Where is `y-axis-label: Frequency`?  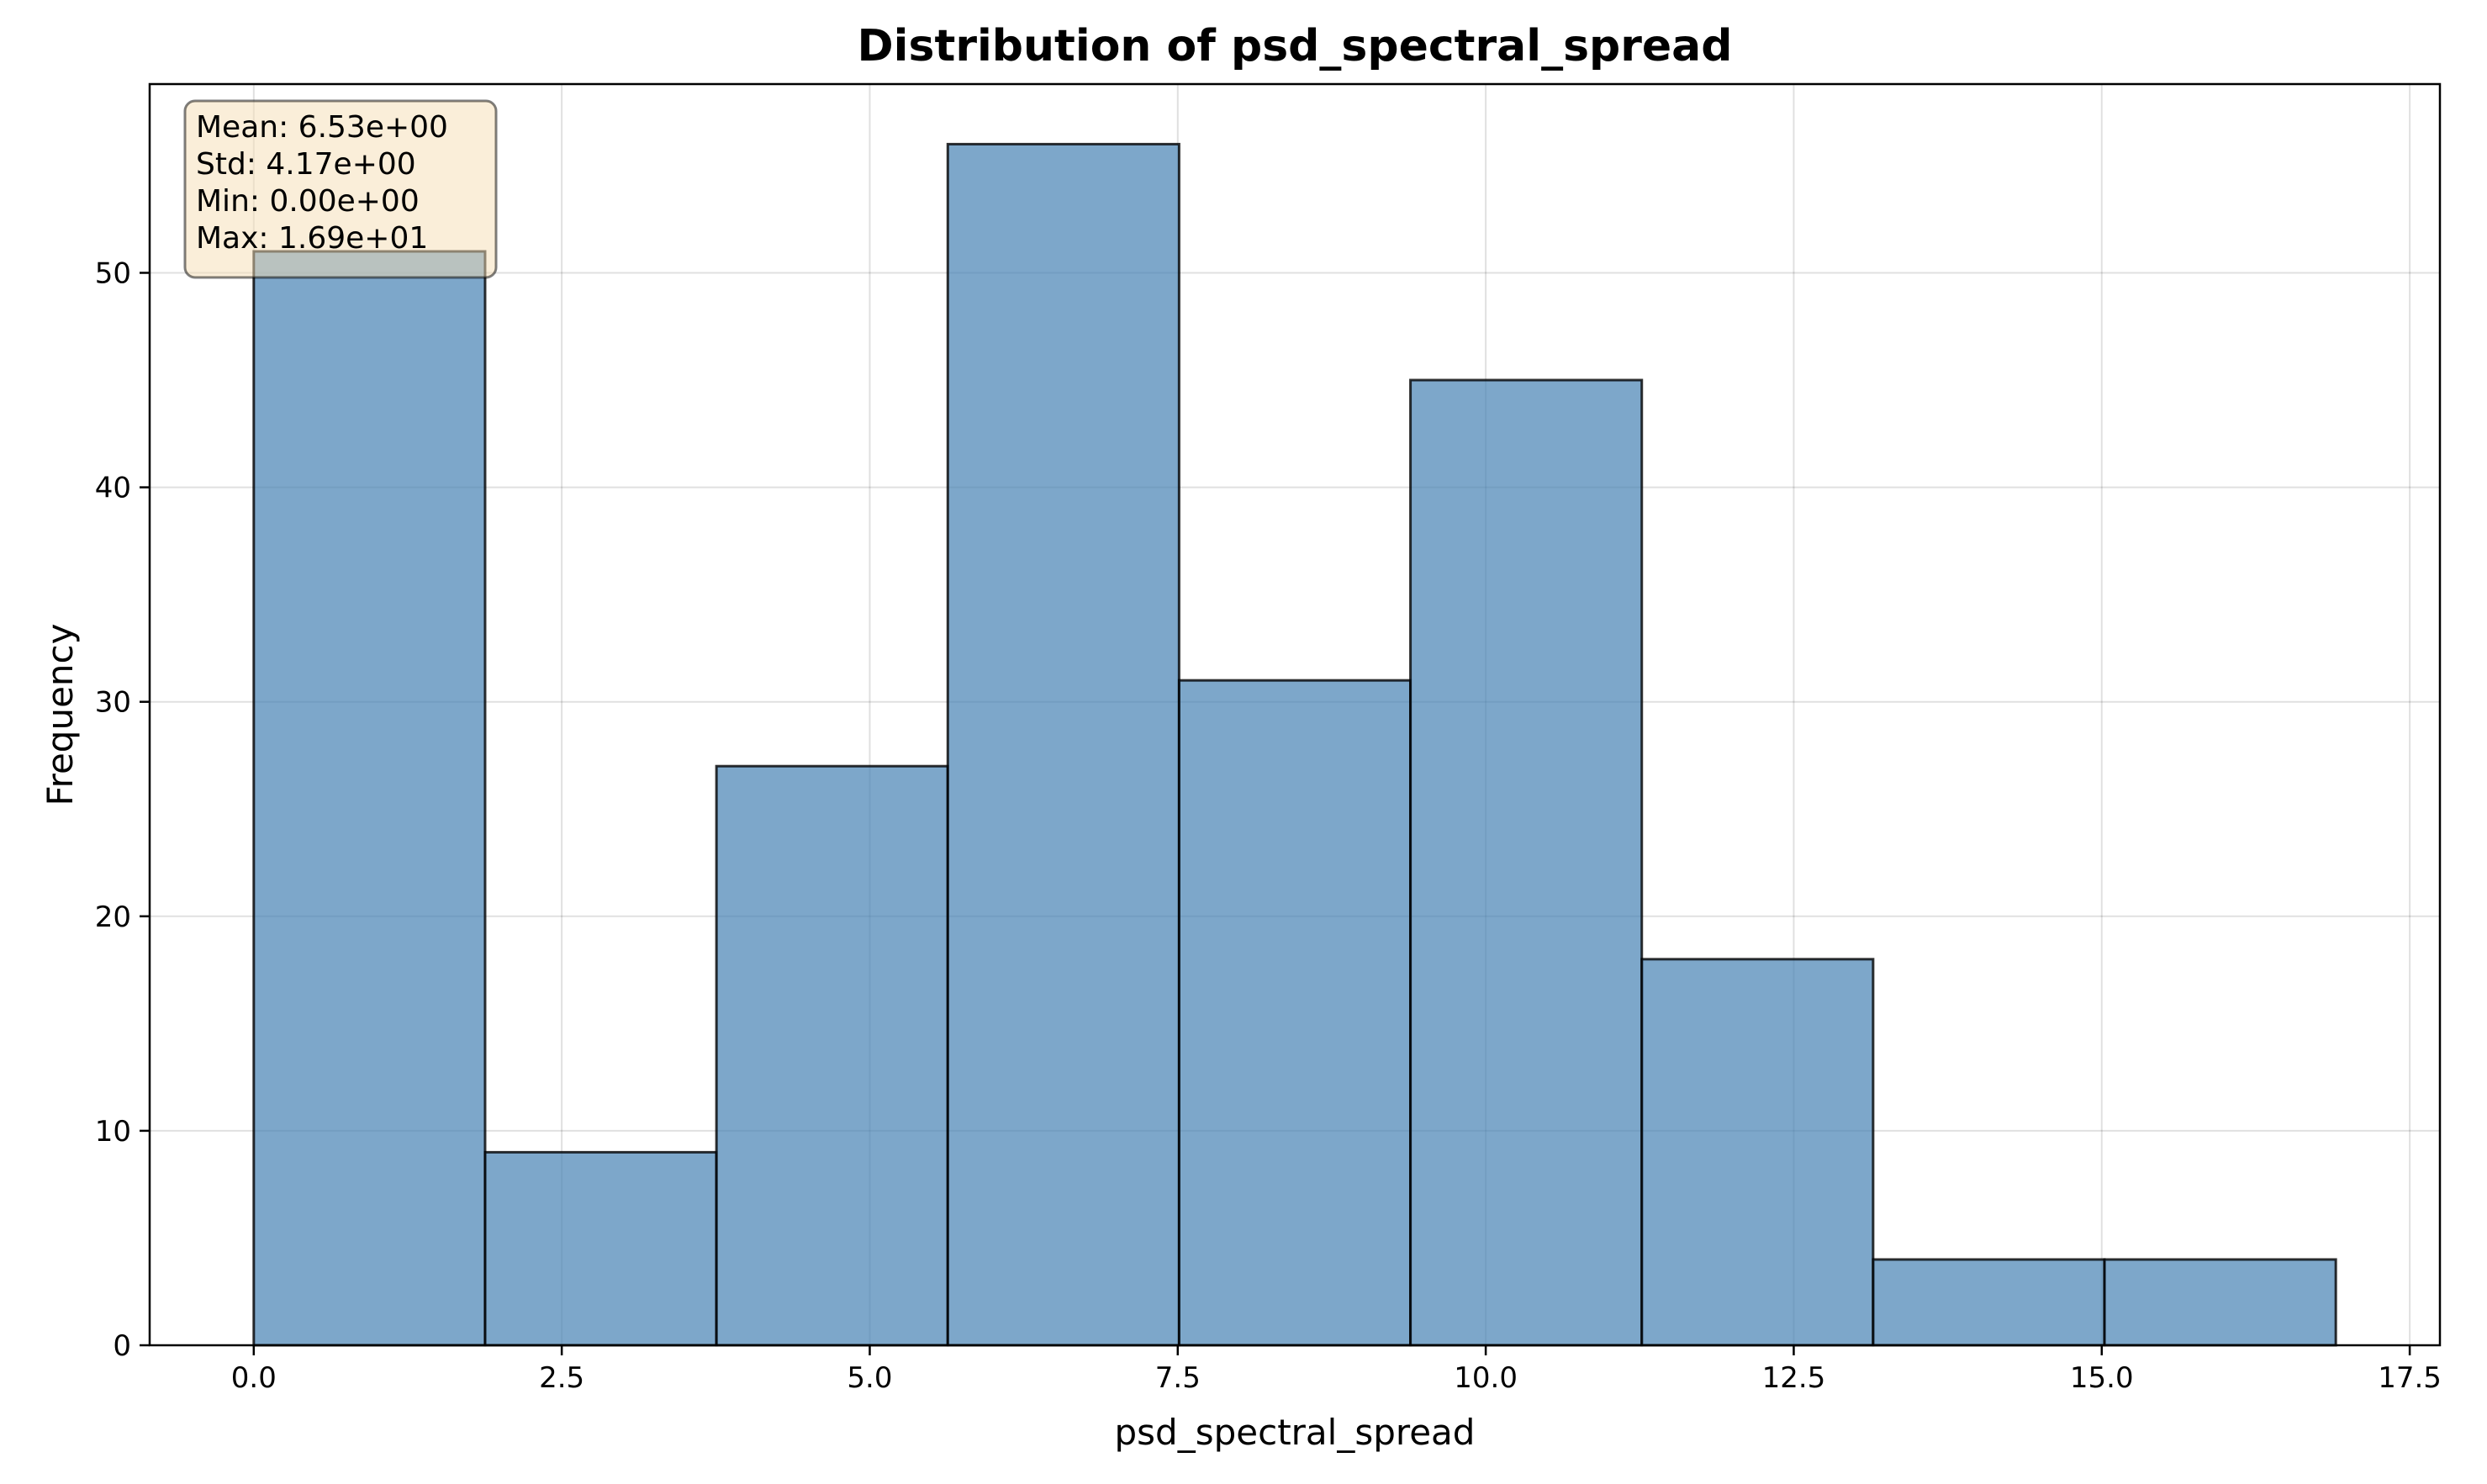 y-axis-label: Frequency is located at coordinates (60, 715).